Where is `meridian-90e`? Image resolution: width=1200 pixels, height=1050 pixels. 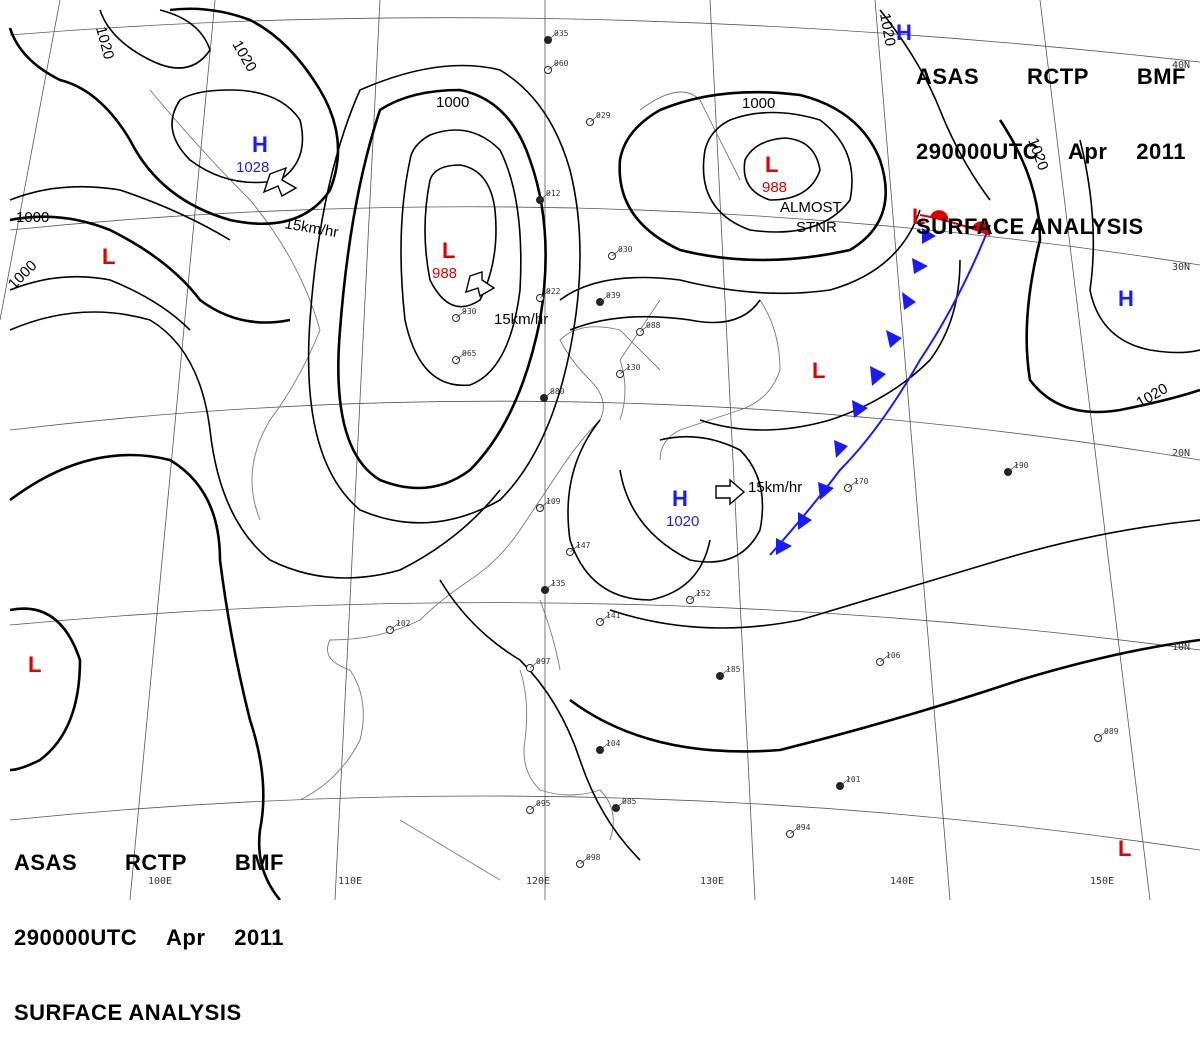
meridian-90e is located at coordinates (30, 160).